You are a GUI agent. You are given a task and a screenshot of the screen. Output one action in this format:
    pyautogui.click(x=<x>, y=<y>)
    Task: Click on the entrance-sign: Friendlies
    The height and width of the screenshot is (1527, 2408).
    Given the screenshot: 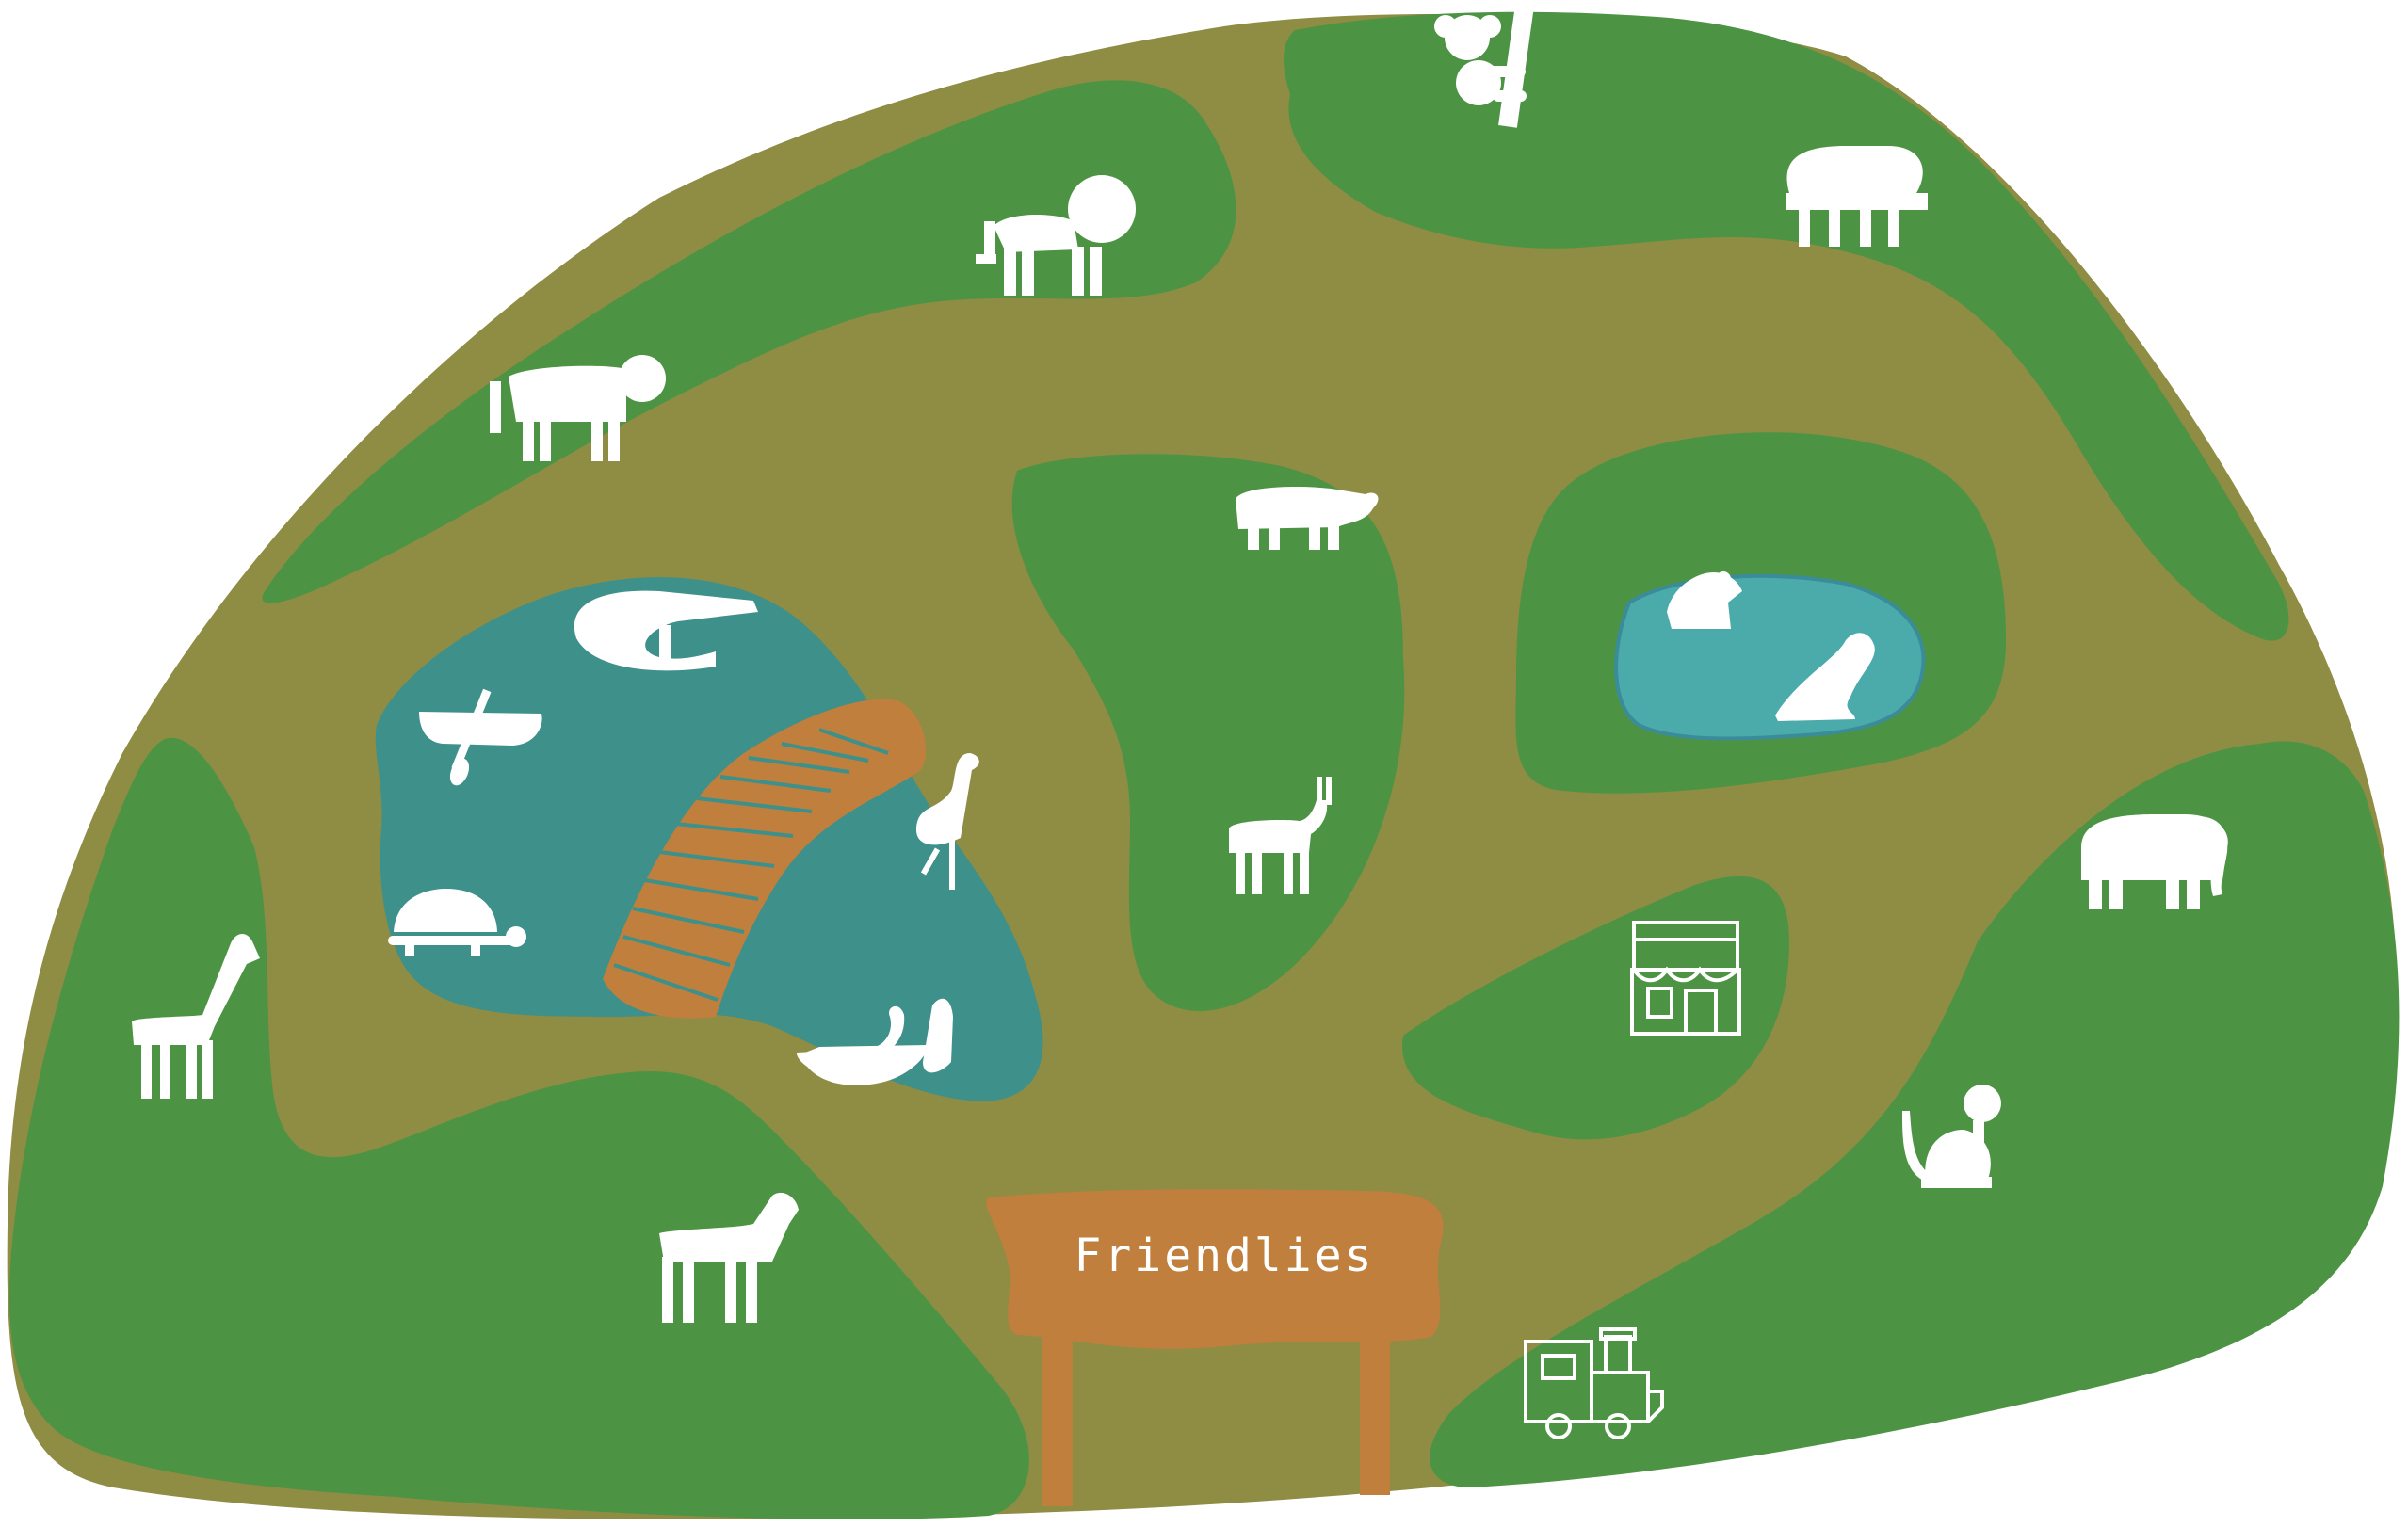 What is the action you would take?
    pyautogui.click(x=1215, y=1347)
    